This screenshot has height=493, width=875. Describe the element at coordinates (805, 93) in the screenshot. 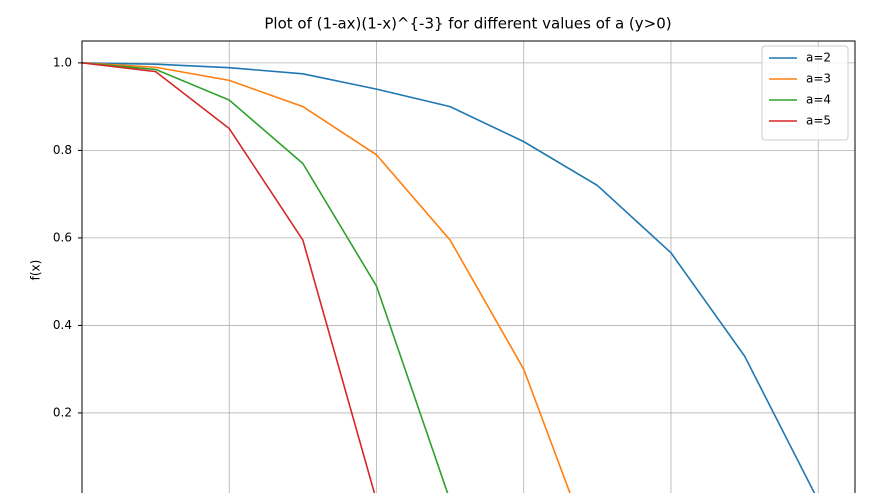

I see `legend-box` at that location.